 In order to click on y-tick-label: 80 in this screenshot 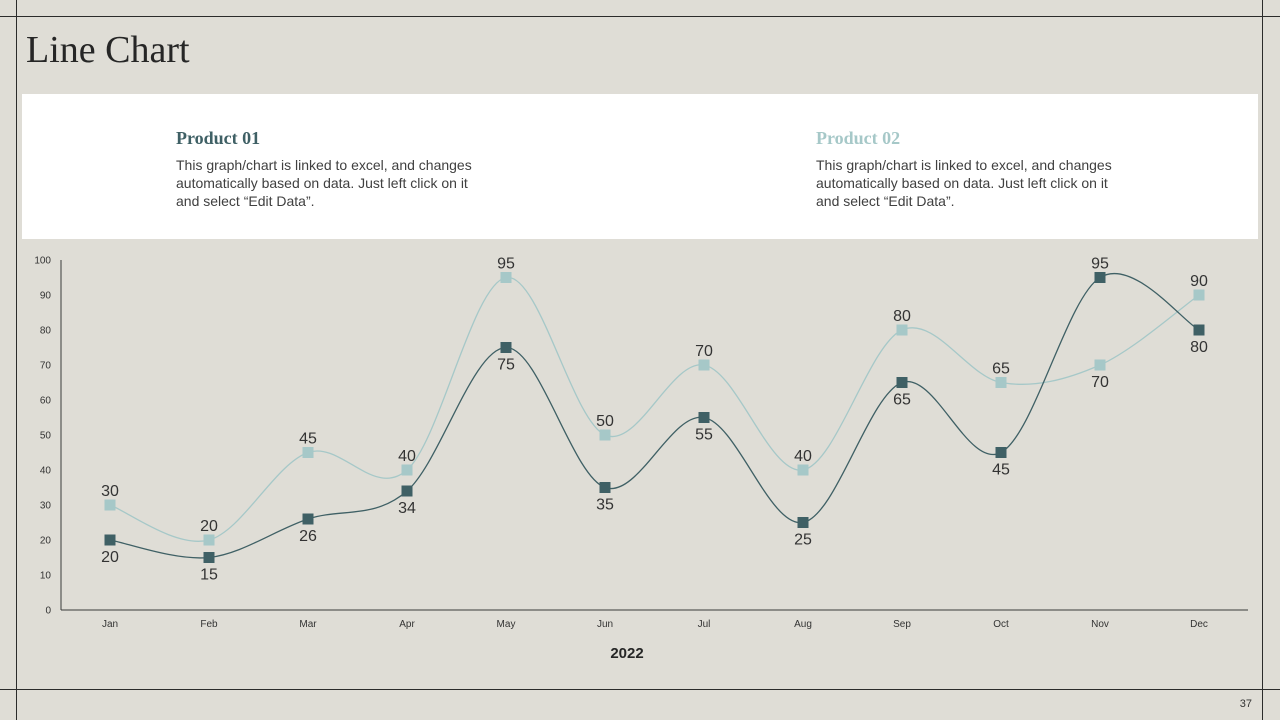, I will do `click(46, 331)`.